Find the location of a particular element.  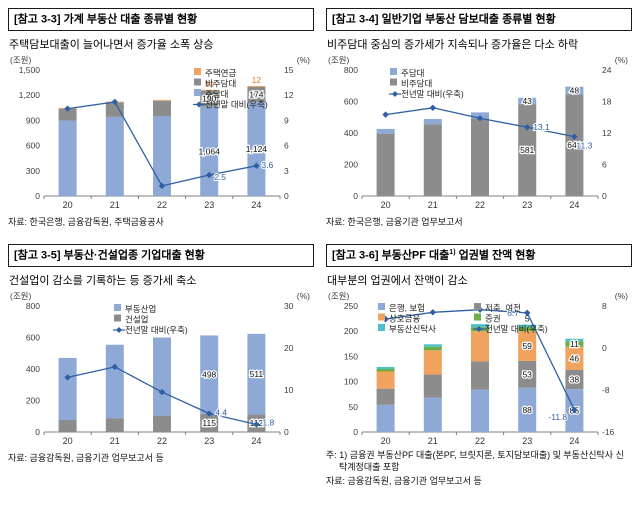

svg-text: 3.6 is located at coordinates (267, 165).